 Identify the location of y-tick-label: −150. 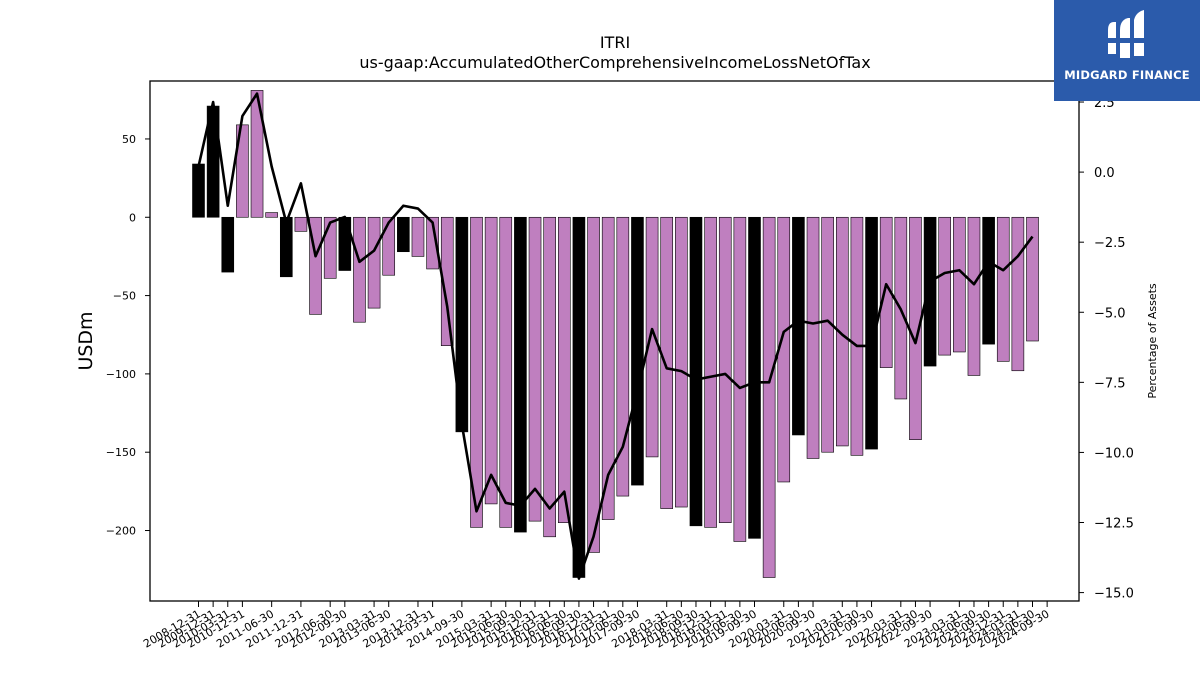
(121, 452).